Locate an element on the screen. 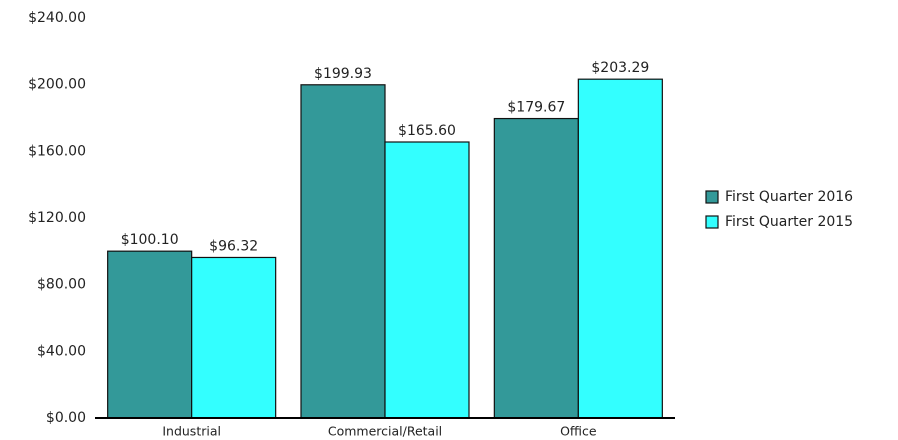 The width and height of the screenshot is (898, 440). y-tick-label: $200.00 is located at coordinates (57, 85).